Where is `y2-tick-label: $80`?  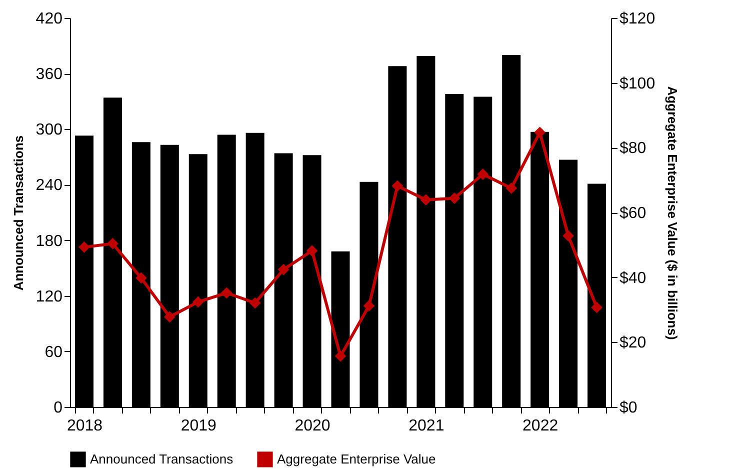 y2-tick-label: $80 is located at coordinates (633, 149).